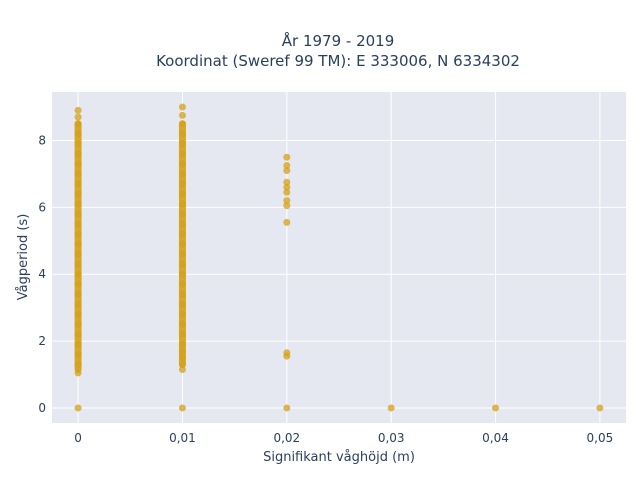  What do you see at coordinates (600, 438) in the screenshot?
I see `x-tick-label: 0,05` at bounding box center [600, 438].